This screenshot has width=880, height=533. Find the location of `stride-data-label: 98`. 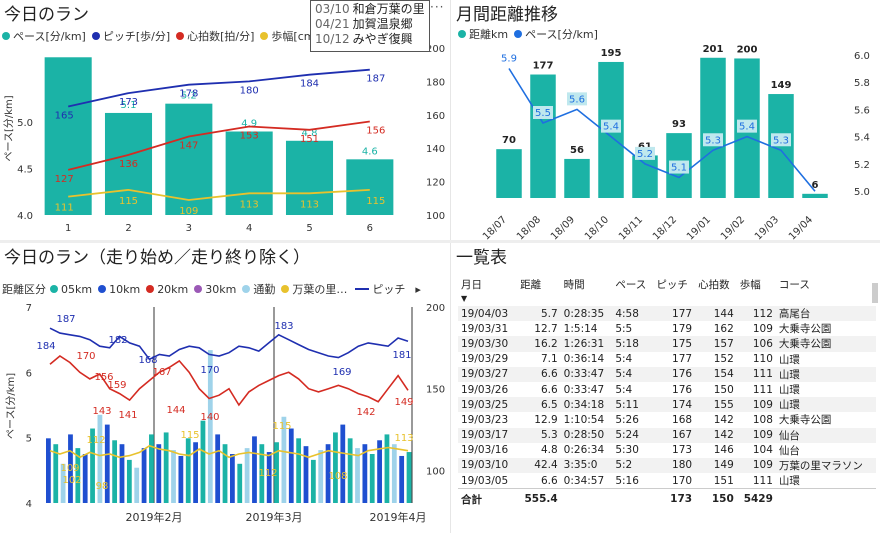

stride-data-label: 98 is located at coordinates (102, 486).